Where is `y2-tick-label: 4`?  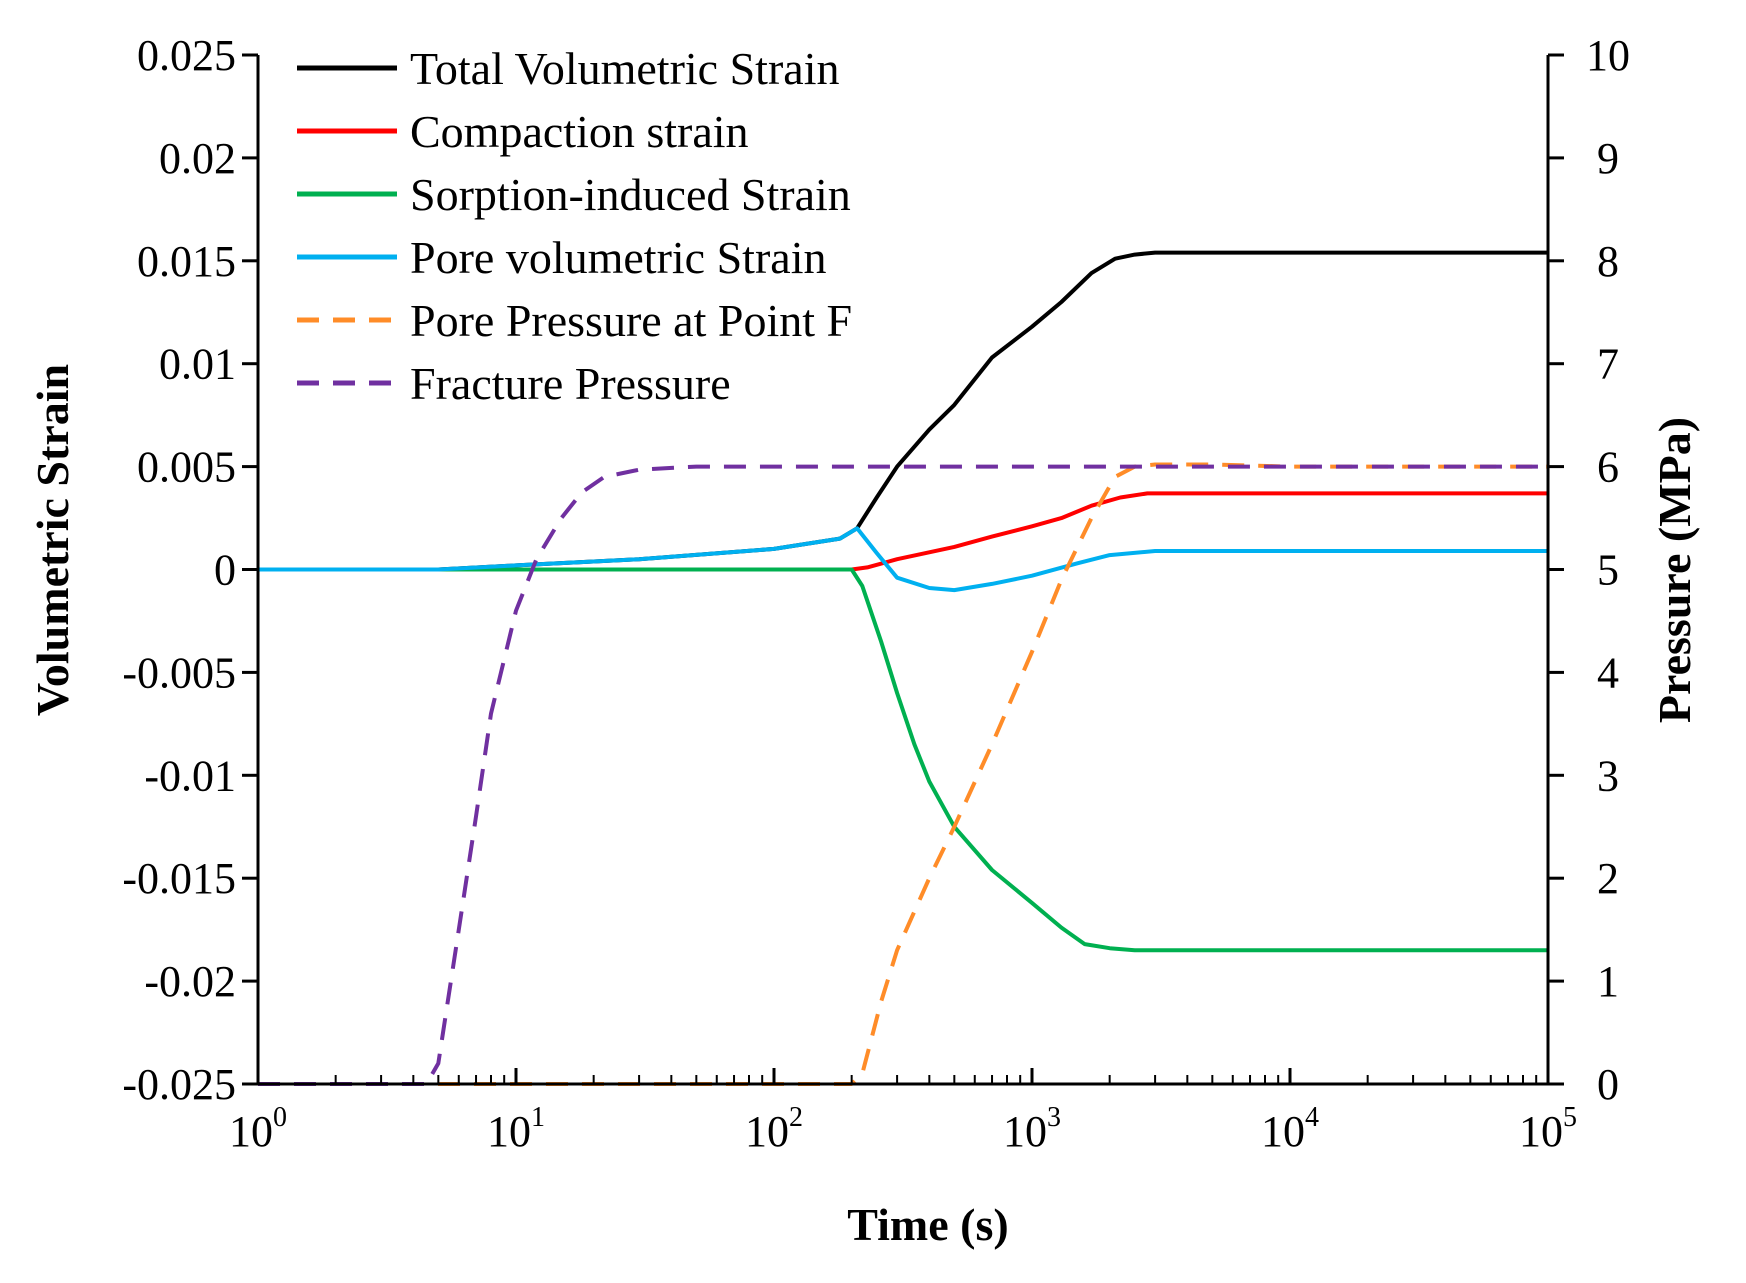 y2-tick-label: 4 is located at coordinates (1608, 672).